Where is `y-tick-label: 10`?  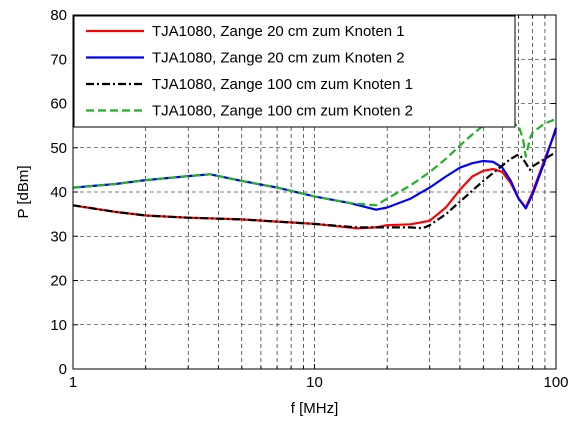
y-tick-label: 10 is located at coordinates (58, 325).